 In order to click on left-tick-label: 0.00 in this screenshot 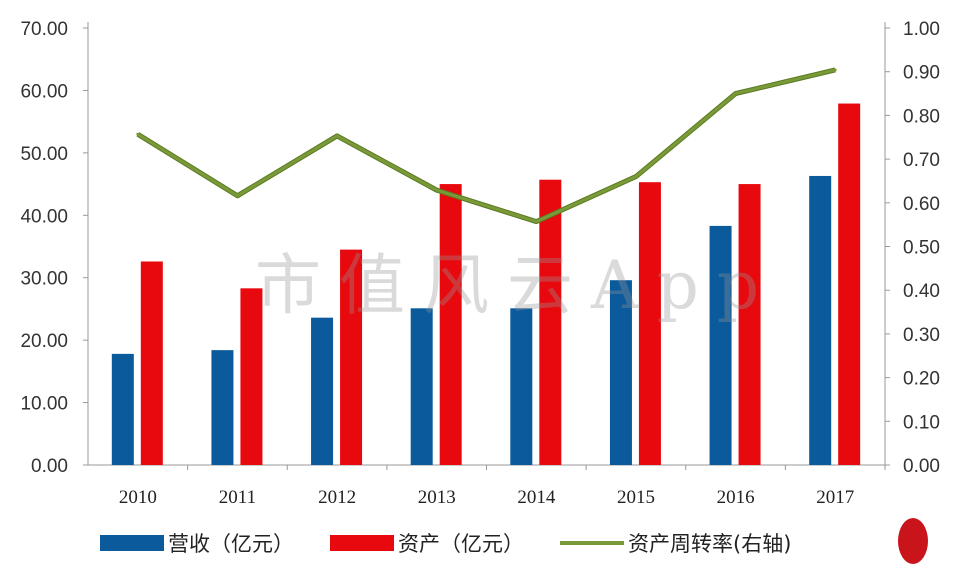, I will do `click(49, 466)`.